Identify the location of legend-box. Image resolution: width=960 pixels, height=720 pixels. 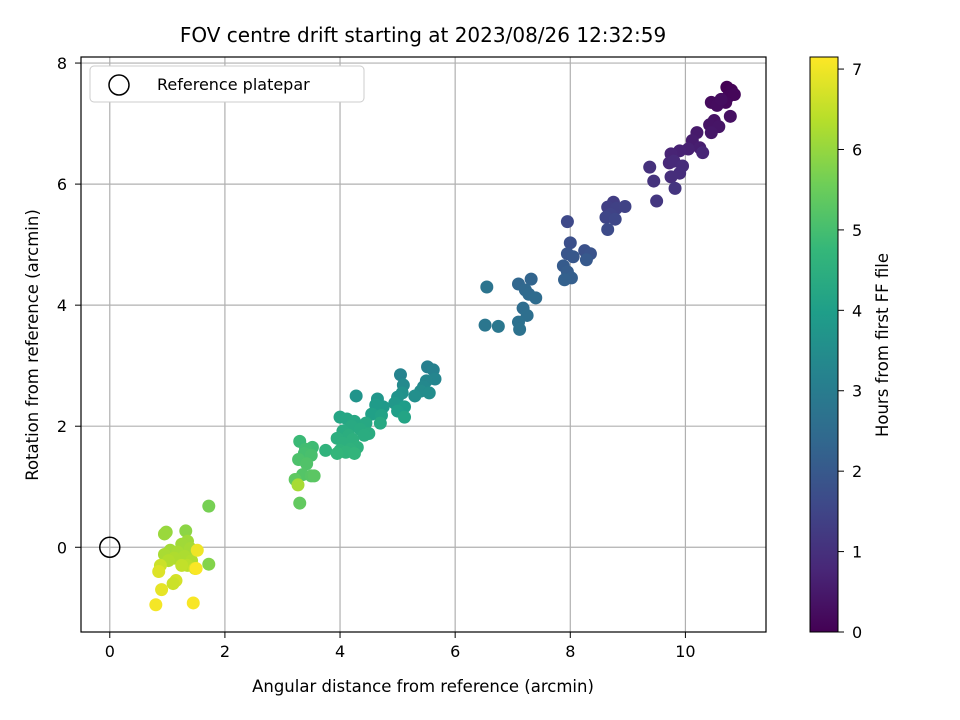
(227, 84).